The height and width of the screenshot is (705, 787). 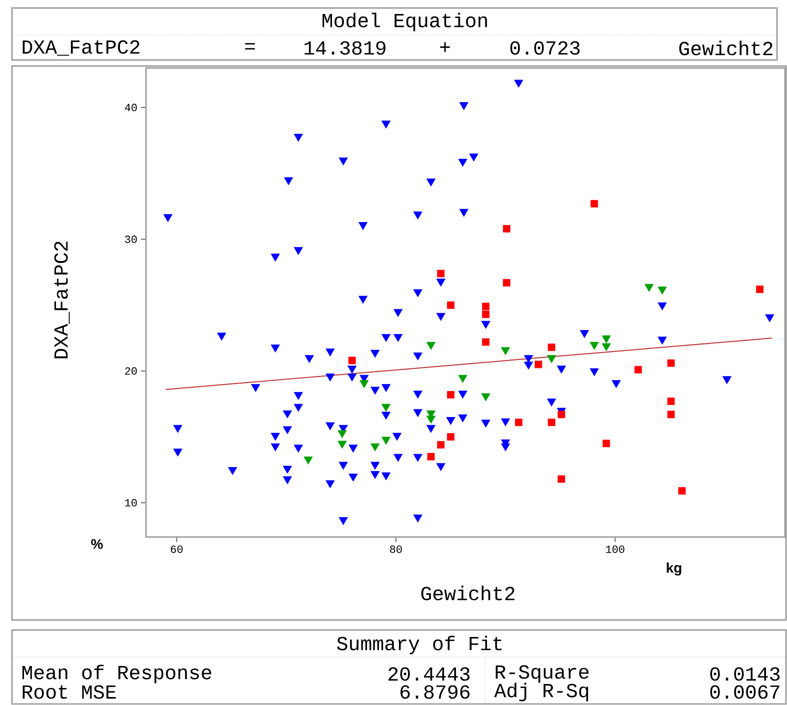 What do you see at coordinates (429, 674) in the screenshot?
I see `text: 20.4443` at bounding box center [429, 674].